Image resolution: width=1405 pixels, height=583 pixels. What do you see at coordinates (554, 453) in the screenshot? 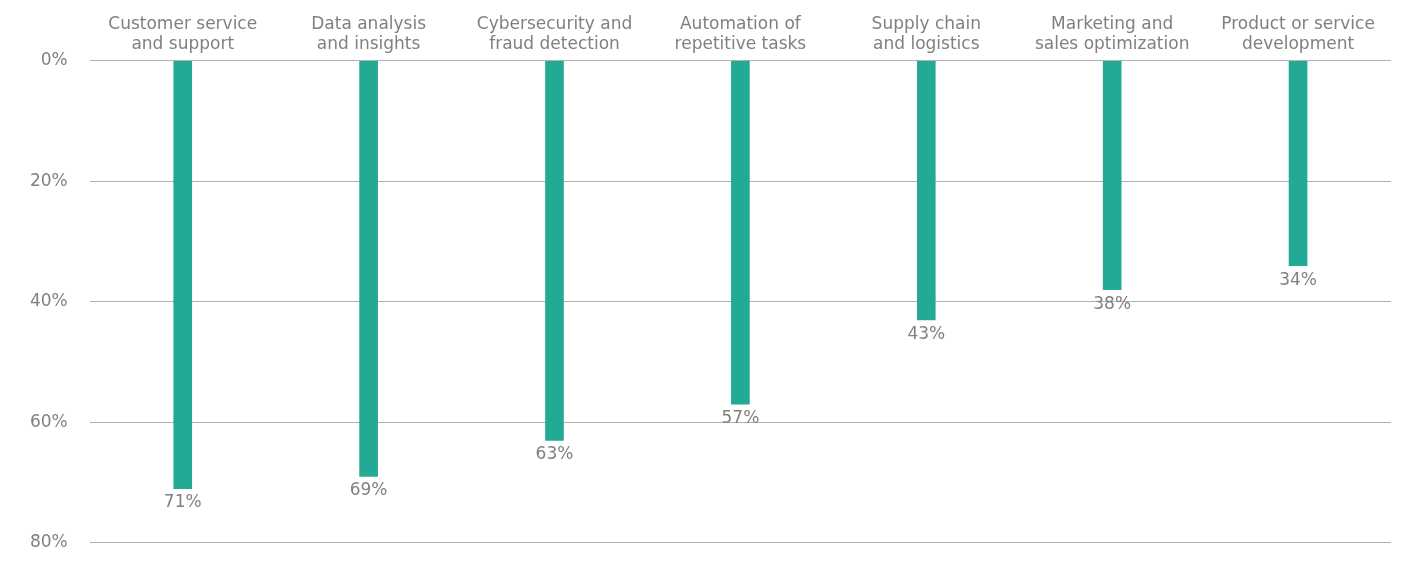
I see `data-label: 63%` at bounding box center [554, 453].